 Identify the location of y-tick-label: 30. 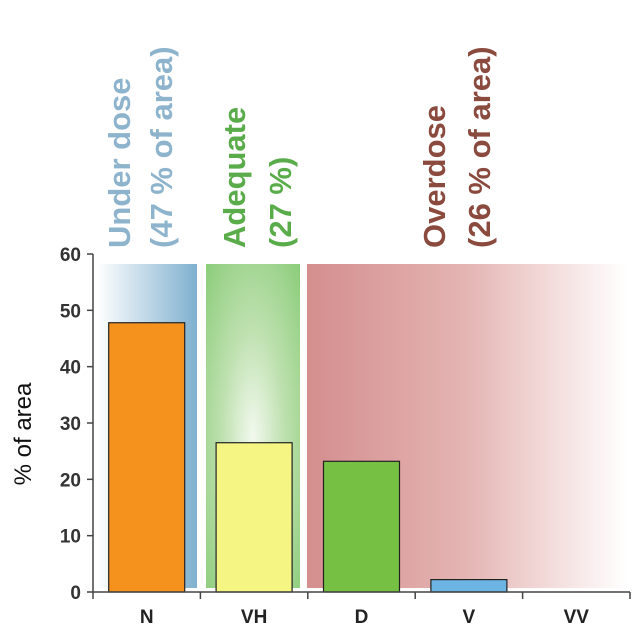
(70, 424).